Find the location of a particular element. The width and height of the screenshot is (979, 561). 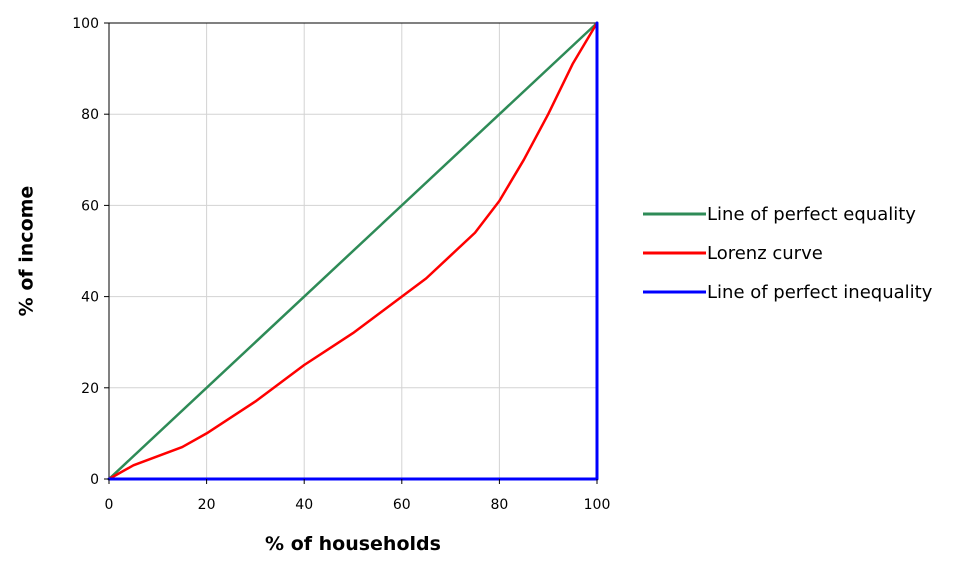

legend-label-line-of-perfect-inequality: Line of perfect inequality is located at coordinates (820, 292).